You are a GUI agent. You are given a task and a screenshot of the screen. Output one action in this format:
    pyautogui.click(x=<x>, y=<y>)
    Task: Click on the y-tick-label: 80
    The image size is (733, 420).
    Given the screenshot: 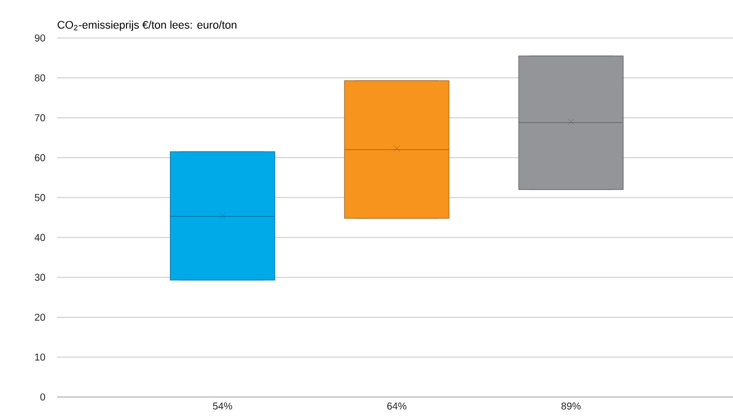 What is the action you would take?
    pyautogui.click(x=40, y=78)
    